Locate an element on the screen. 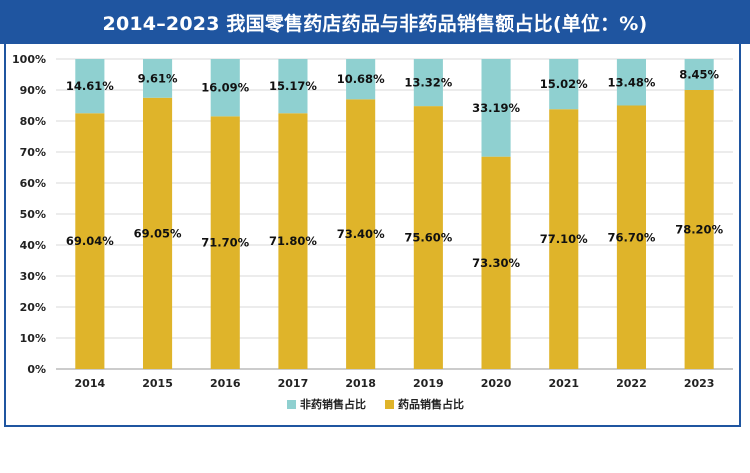 The height and width of the screenshot is (473, 750). drug-data-label: 76.70% is located at coordinates (631, 237).